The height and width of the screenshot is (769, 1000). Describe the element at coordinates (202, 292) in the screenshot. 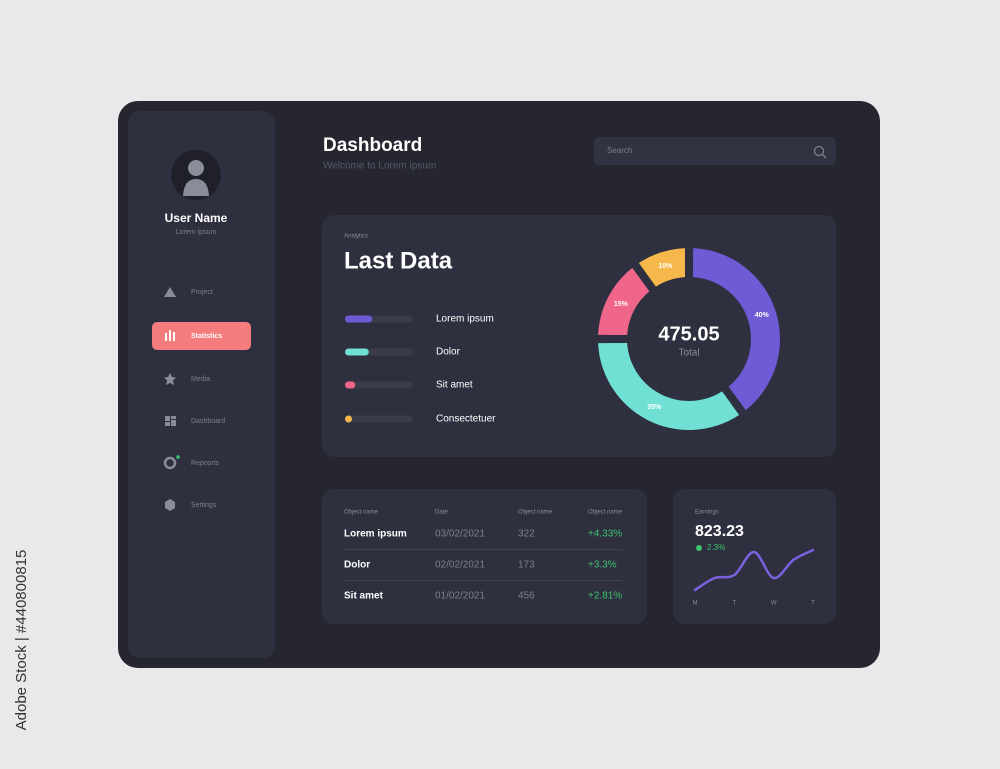

I see `nav-item: Project` at that location.